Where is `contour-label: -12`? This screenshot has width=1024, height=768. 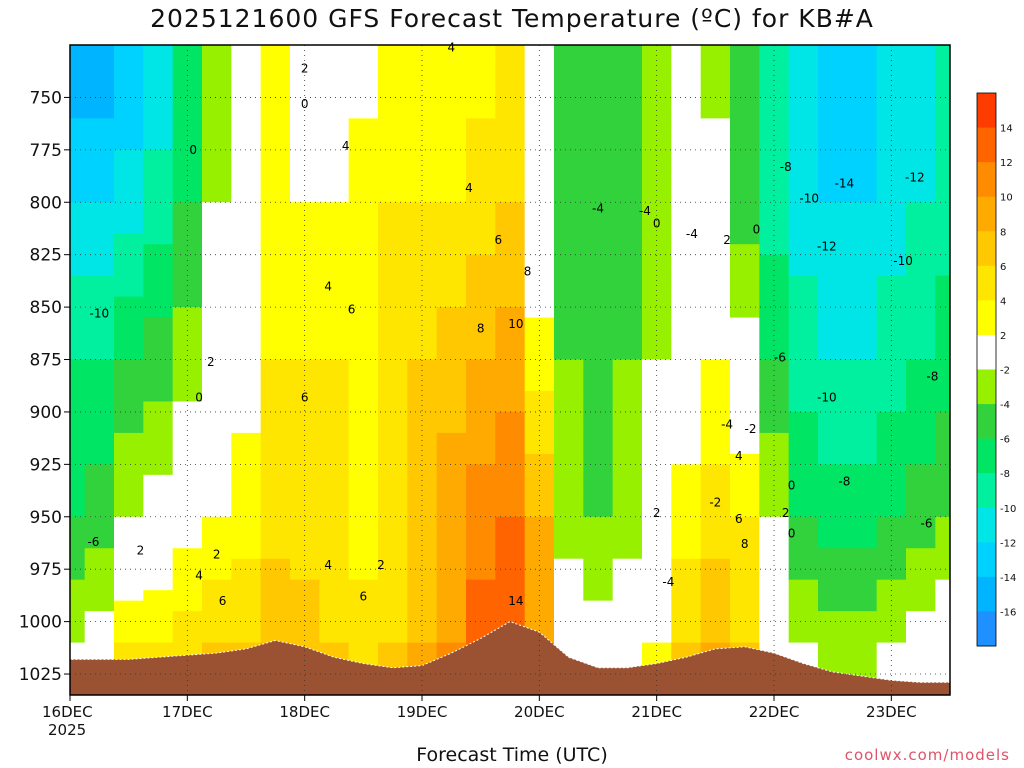
contour-label: -12 is located at coordinates (915, 177).